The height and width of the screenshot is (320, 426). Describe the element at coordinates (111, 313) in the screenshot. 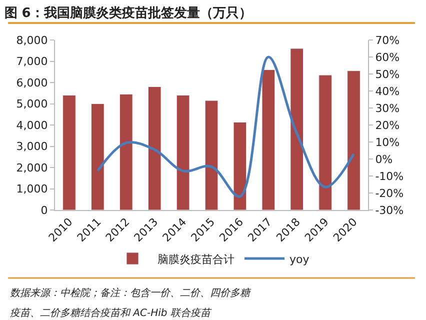

I see `text: 疫苗、二价多糖结合疫苗和 AC-Hib 联合疫苗` at that location.